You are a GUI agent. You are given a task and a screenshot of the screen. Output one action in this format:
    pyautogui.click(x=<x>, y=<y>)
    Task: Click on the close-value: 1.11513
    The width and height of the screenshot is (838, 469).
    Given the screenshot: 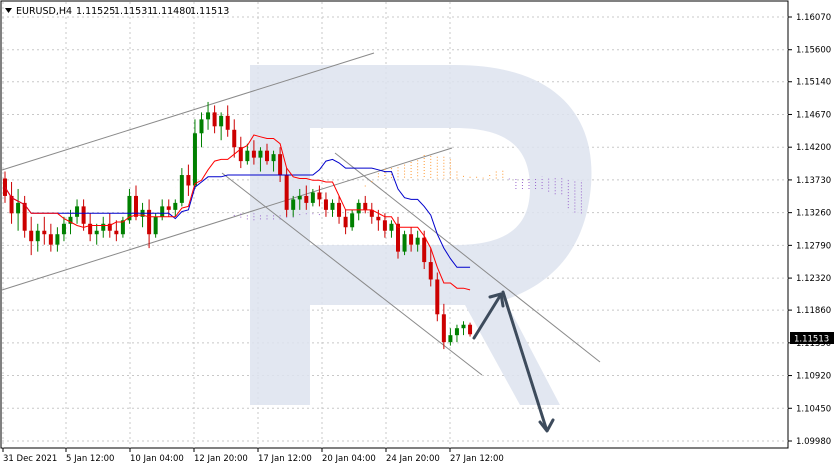 What is the action you would take?
    pyautogui.click(x=209, y=11)
    